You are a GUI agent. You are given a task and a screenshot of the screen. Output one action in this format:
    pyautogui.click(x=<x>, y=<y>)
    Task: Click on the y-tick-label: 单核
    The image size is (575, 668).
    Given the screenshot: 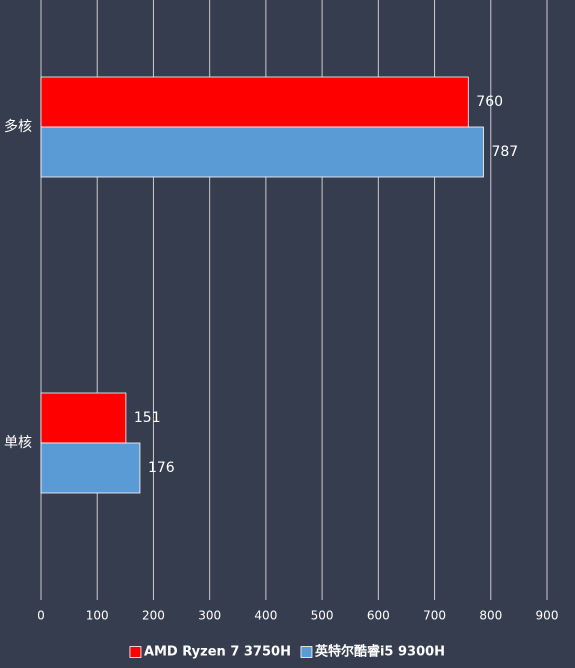 What is the action you would take?
    pyautogui.click(x=18, y=443)
    